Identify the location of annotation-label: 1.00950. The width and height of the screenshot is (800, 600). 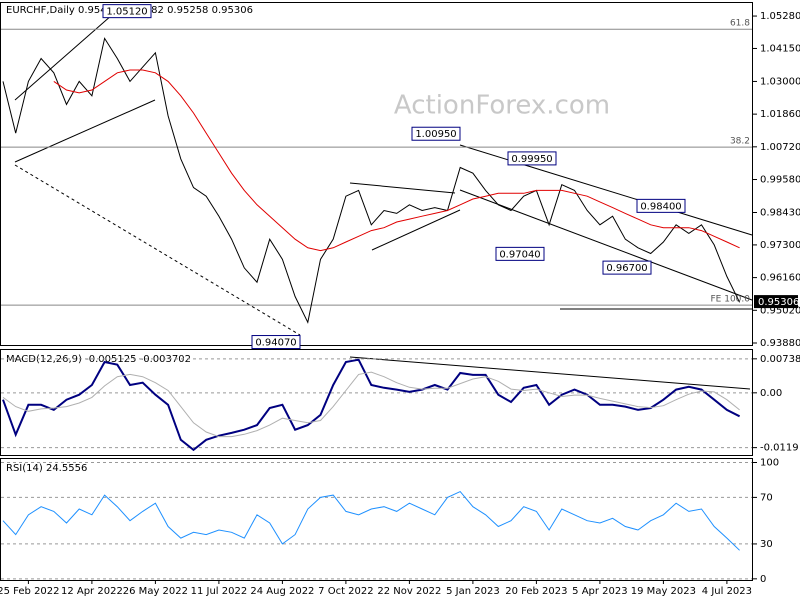
(435, 134).